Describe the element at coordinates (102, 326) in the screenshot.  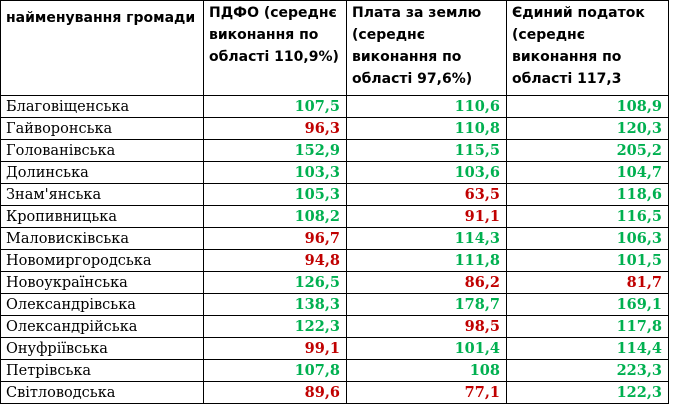
I see `community-name-cell: Олександрійська` at that location.